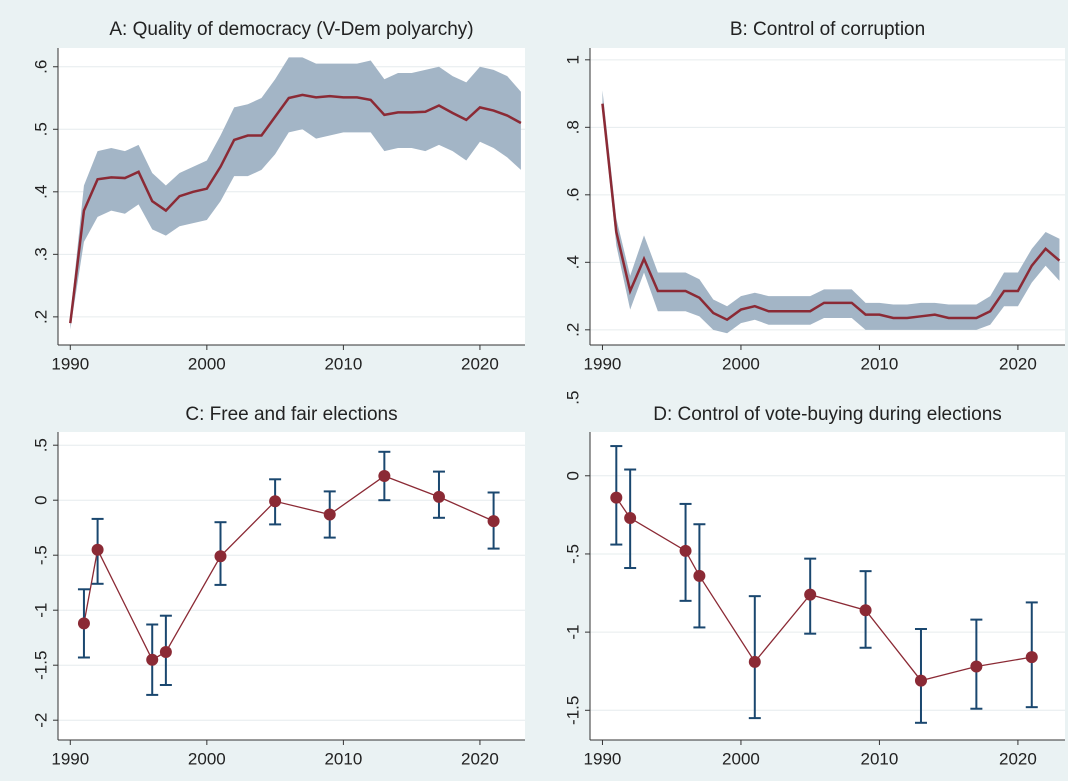 The height and width of the screenshot is (781, 1068). What do you see at coordinates (572, 127) in the screenshot?
I see `y-tick-label: .8` at bounding box center [572, 127].